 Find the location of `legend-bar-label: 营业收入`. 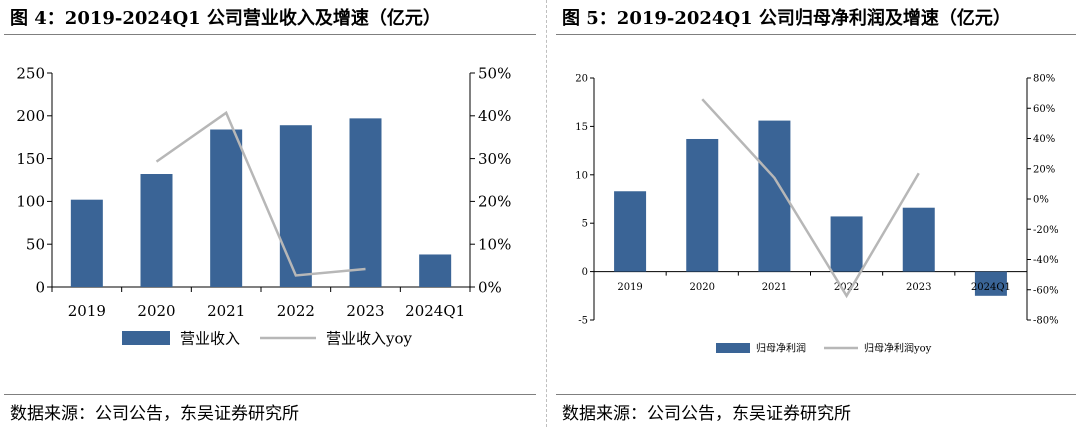

legend-bar-label: 营业收入 is located at coordinates (210, 338).